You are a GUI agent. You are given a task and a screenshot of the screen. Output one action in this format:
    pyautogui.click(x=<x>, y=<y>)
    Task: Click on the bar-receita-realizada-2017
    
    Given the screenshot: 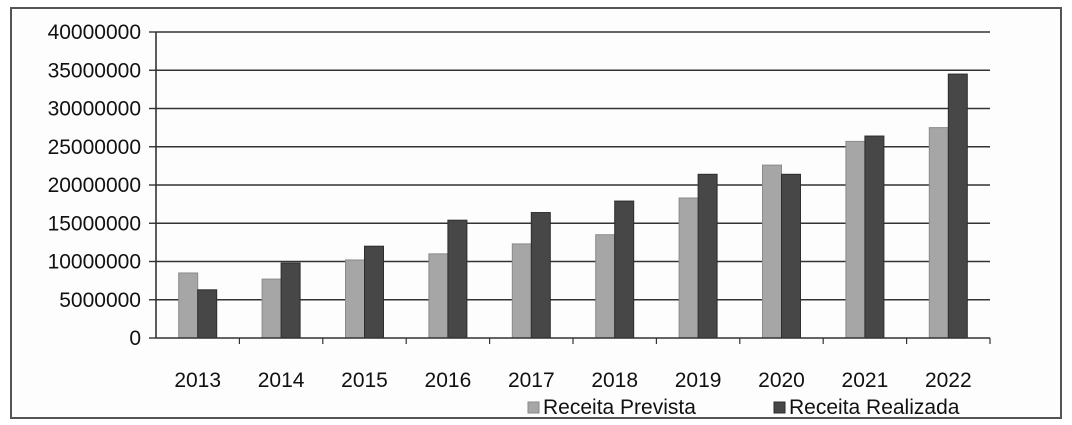 What is the action you would take?
    pyautogui.click(x=540, y=275)
    